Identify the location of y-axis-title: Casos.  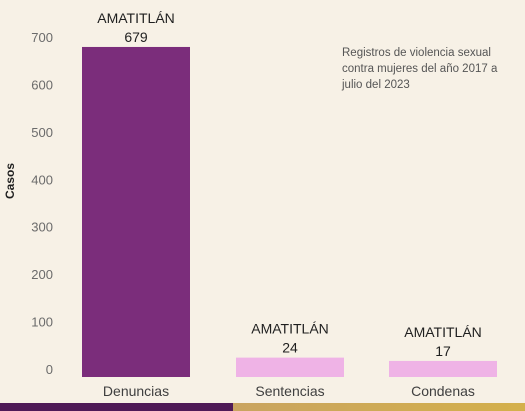
(10, 181).